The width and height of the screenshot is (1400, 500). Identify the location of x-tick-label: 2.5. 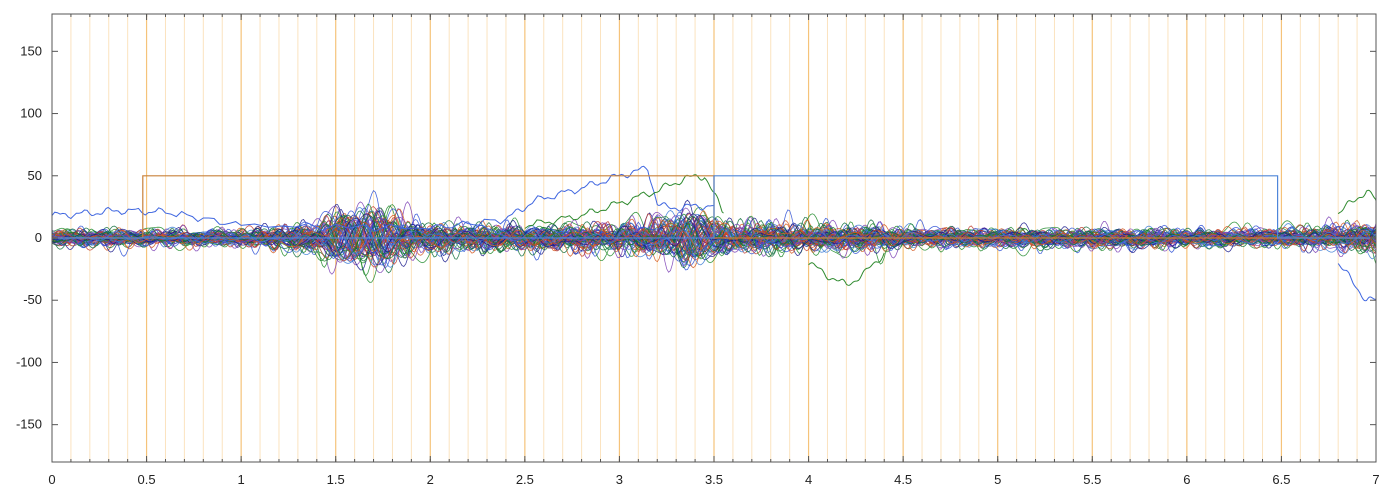
(525, 479).